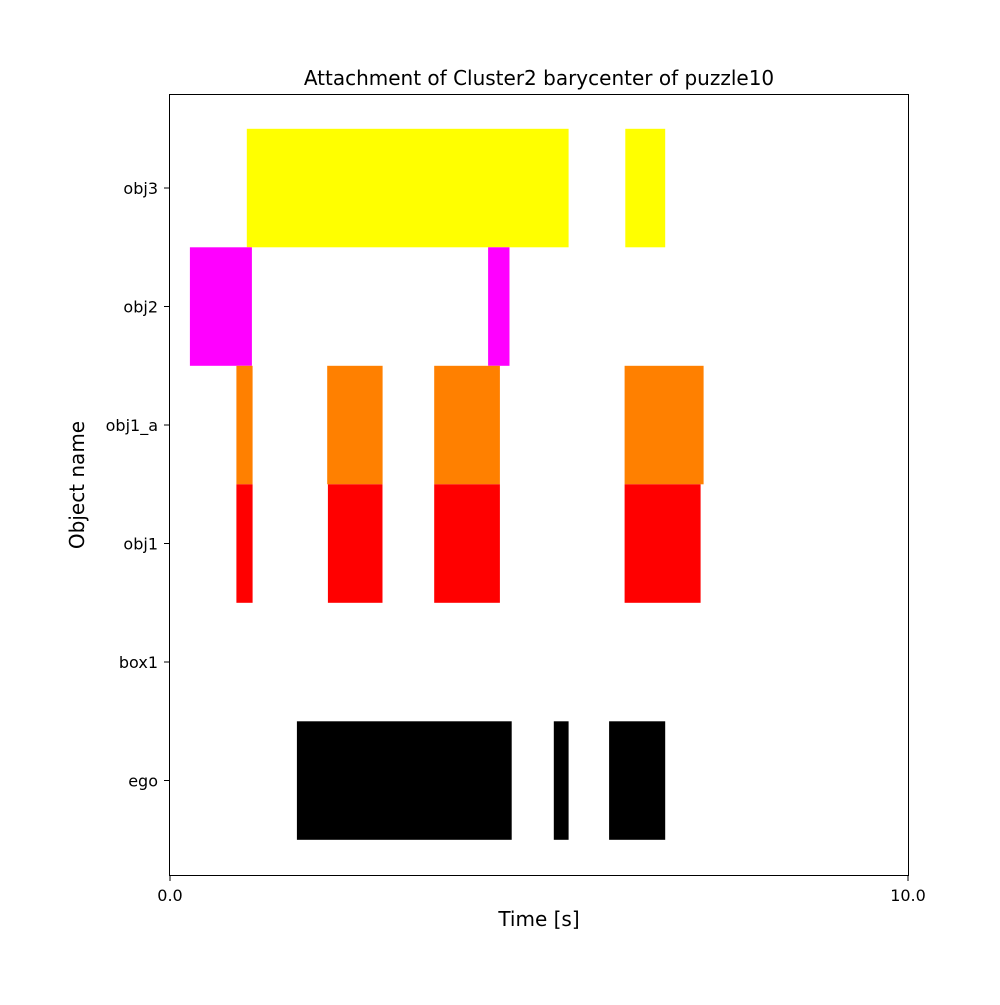 The width and height of the screenshot is (1000, 1005). Describe the element at coordinates (143, 781) in the screenshot. I see `y-tick-label-ego: ego` at that location.